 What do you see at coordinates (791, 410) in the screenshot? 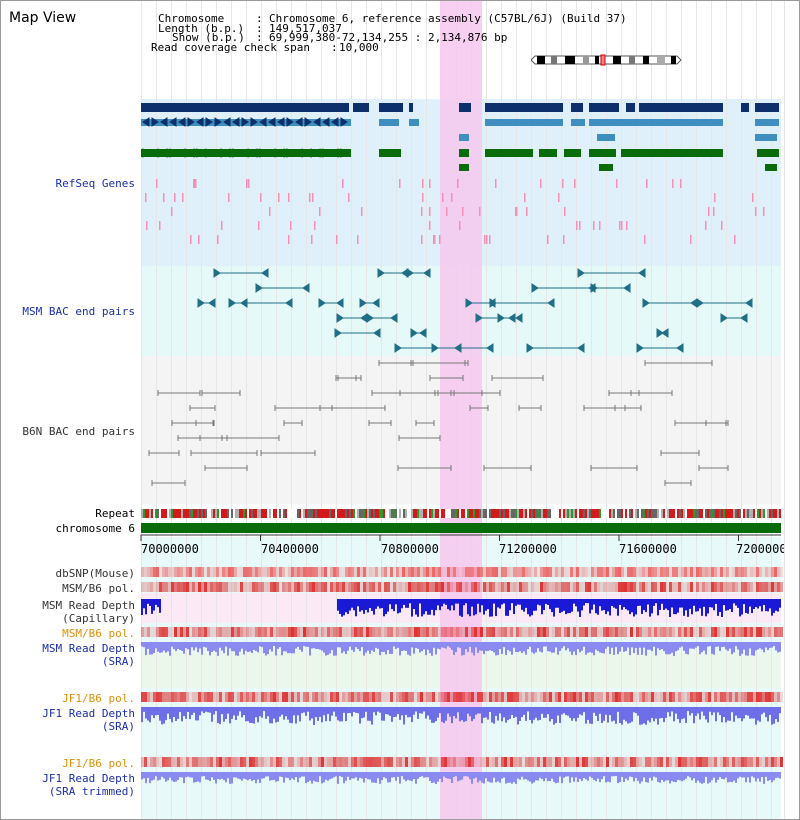
I see `vertical-scrollbar` at bounding box center [791, 410].